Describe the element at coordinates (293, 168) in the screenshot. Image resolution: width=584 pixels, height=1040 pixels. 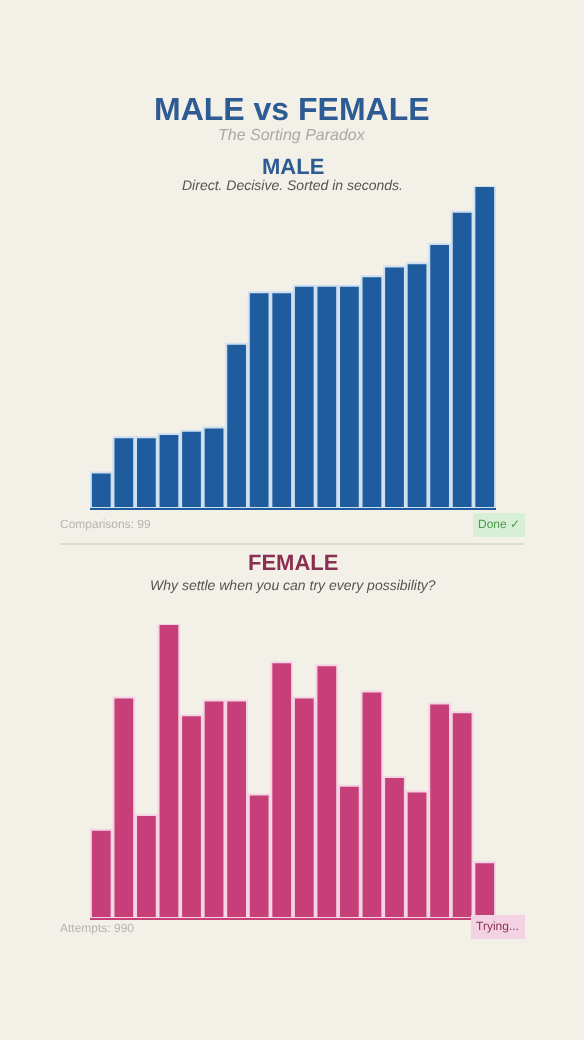
I see `chart-title: MALE` at that location.